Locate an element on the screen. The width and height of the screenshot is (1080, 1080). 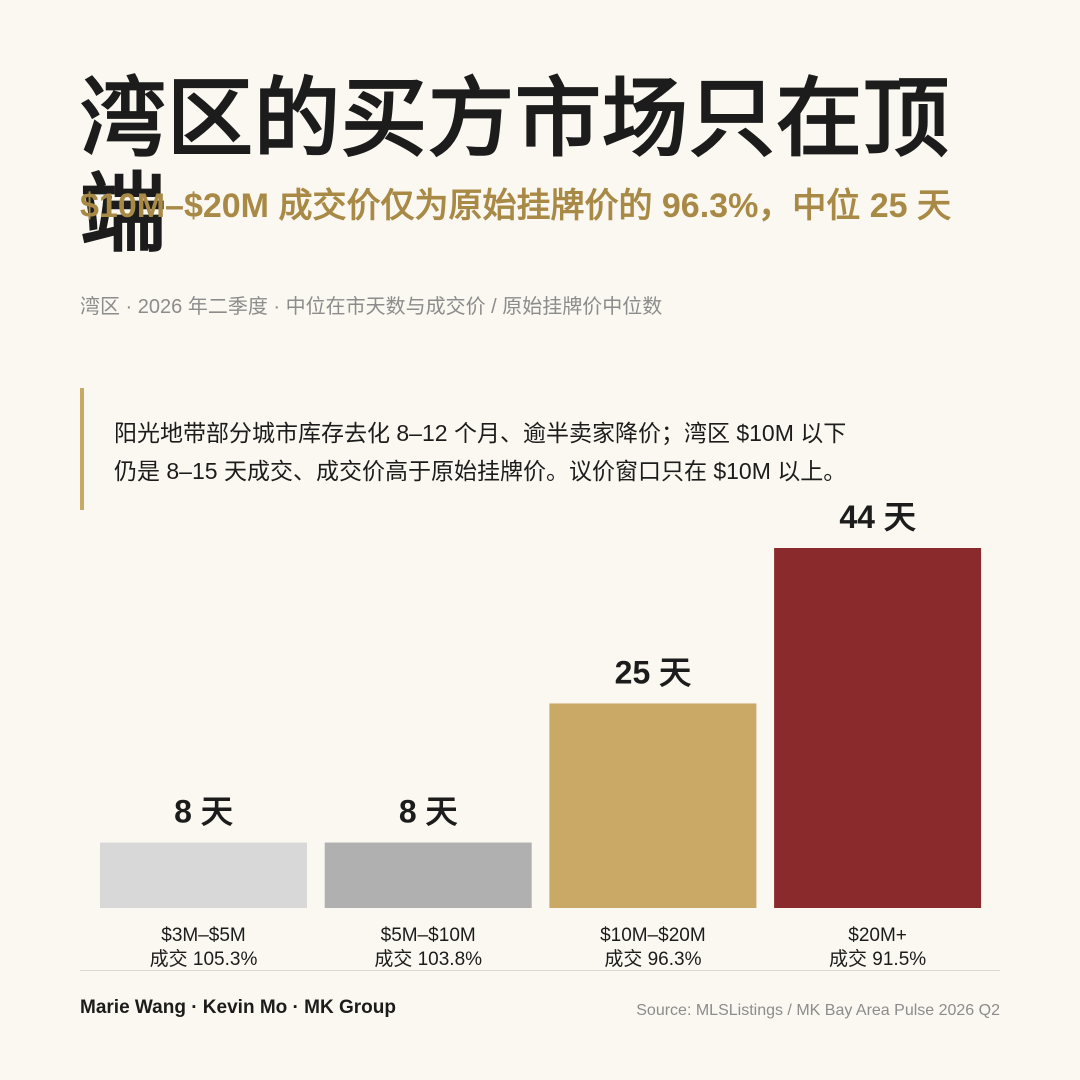
data-label: 44 天 is located at coordinates (877, 517).